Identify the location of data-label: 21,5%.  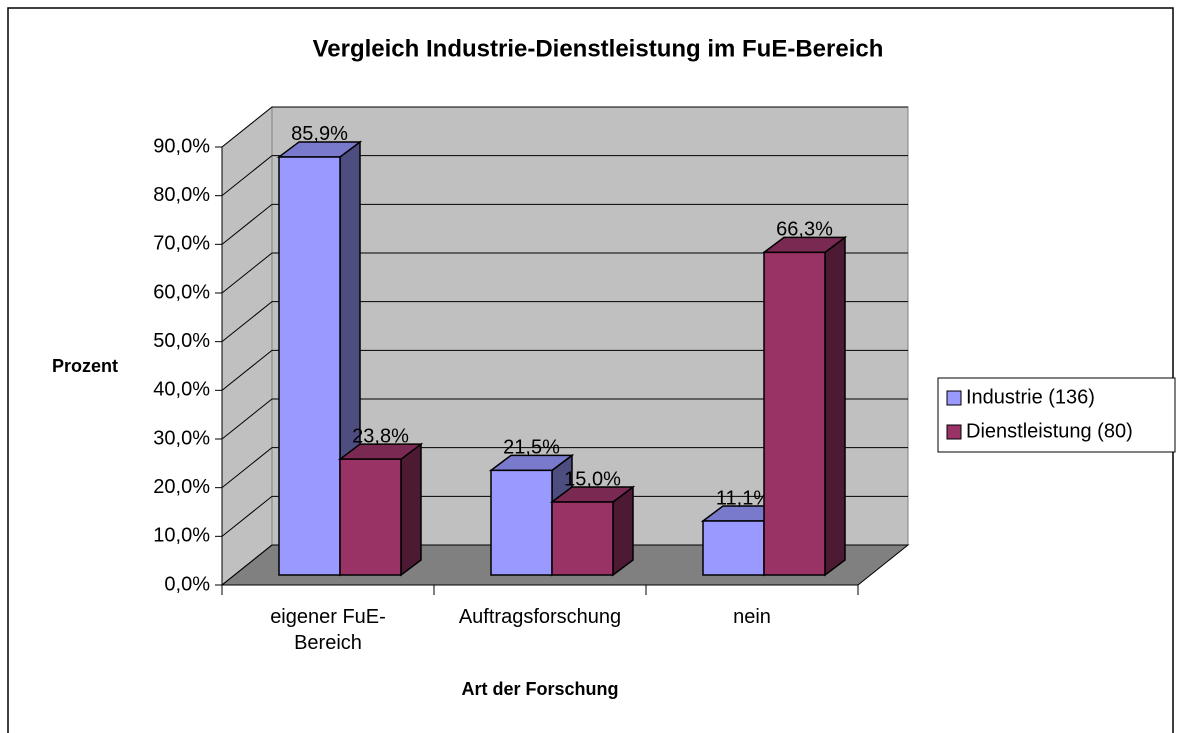
(531, 448).